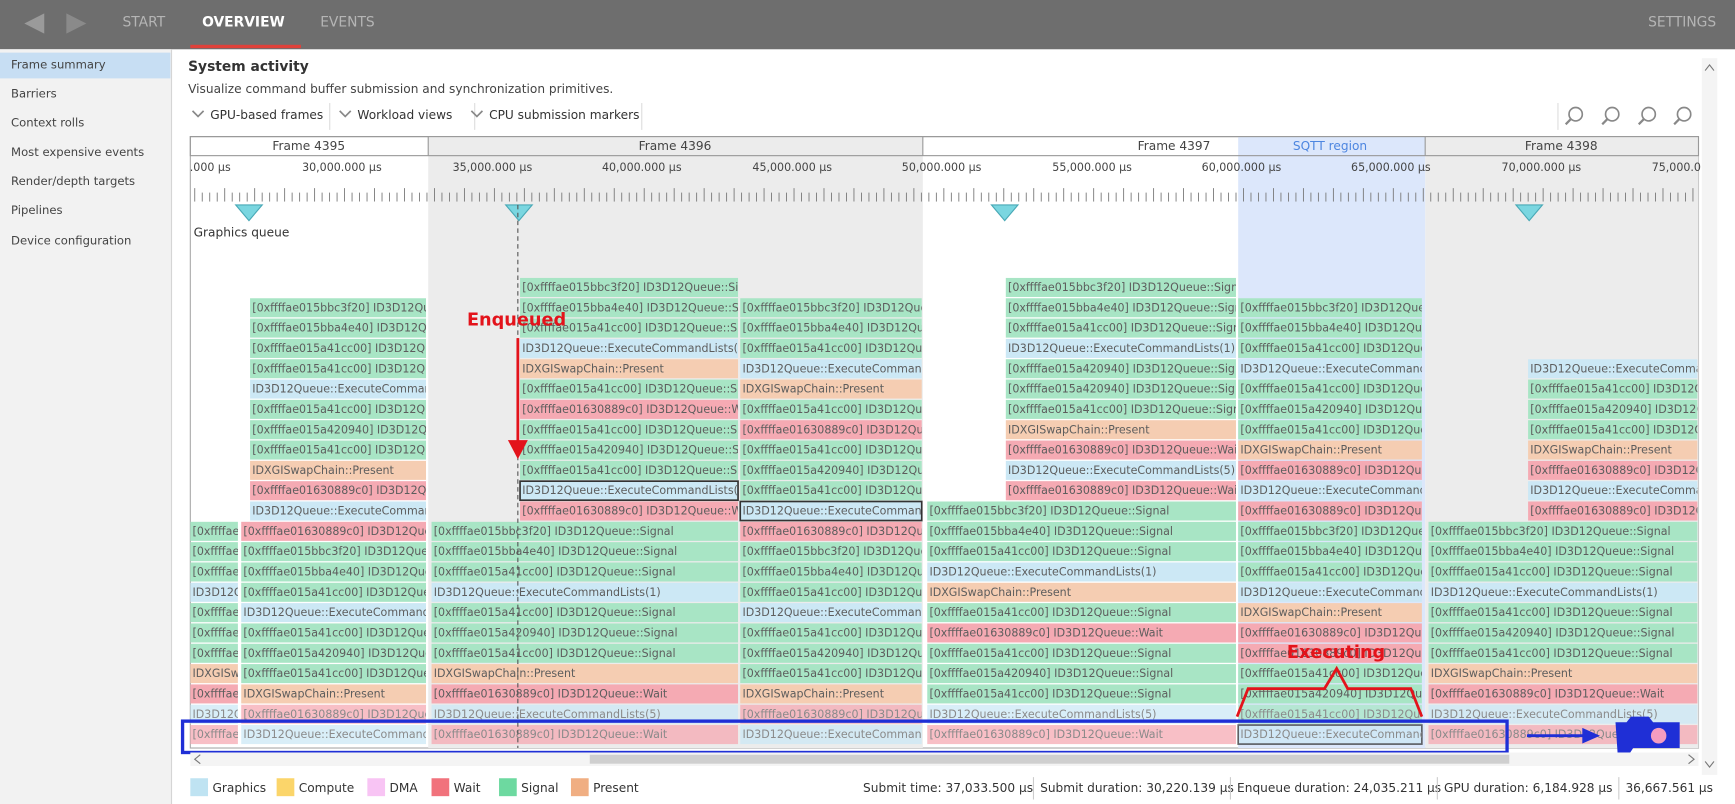  Describe the element at coordinates (245, 46) in the screenshot. I see `active-tab-underline` at that location.